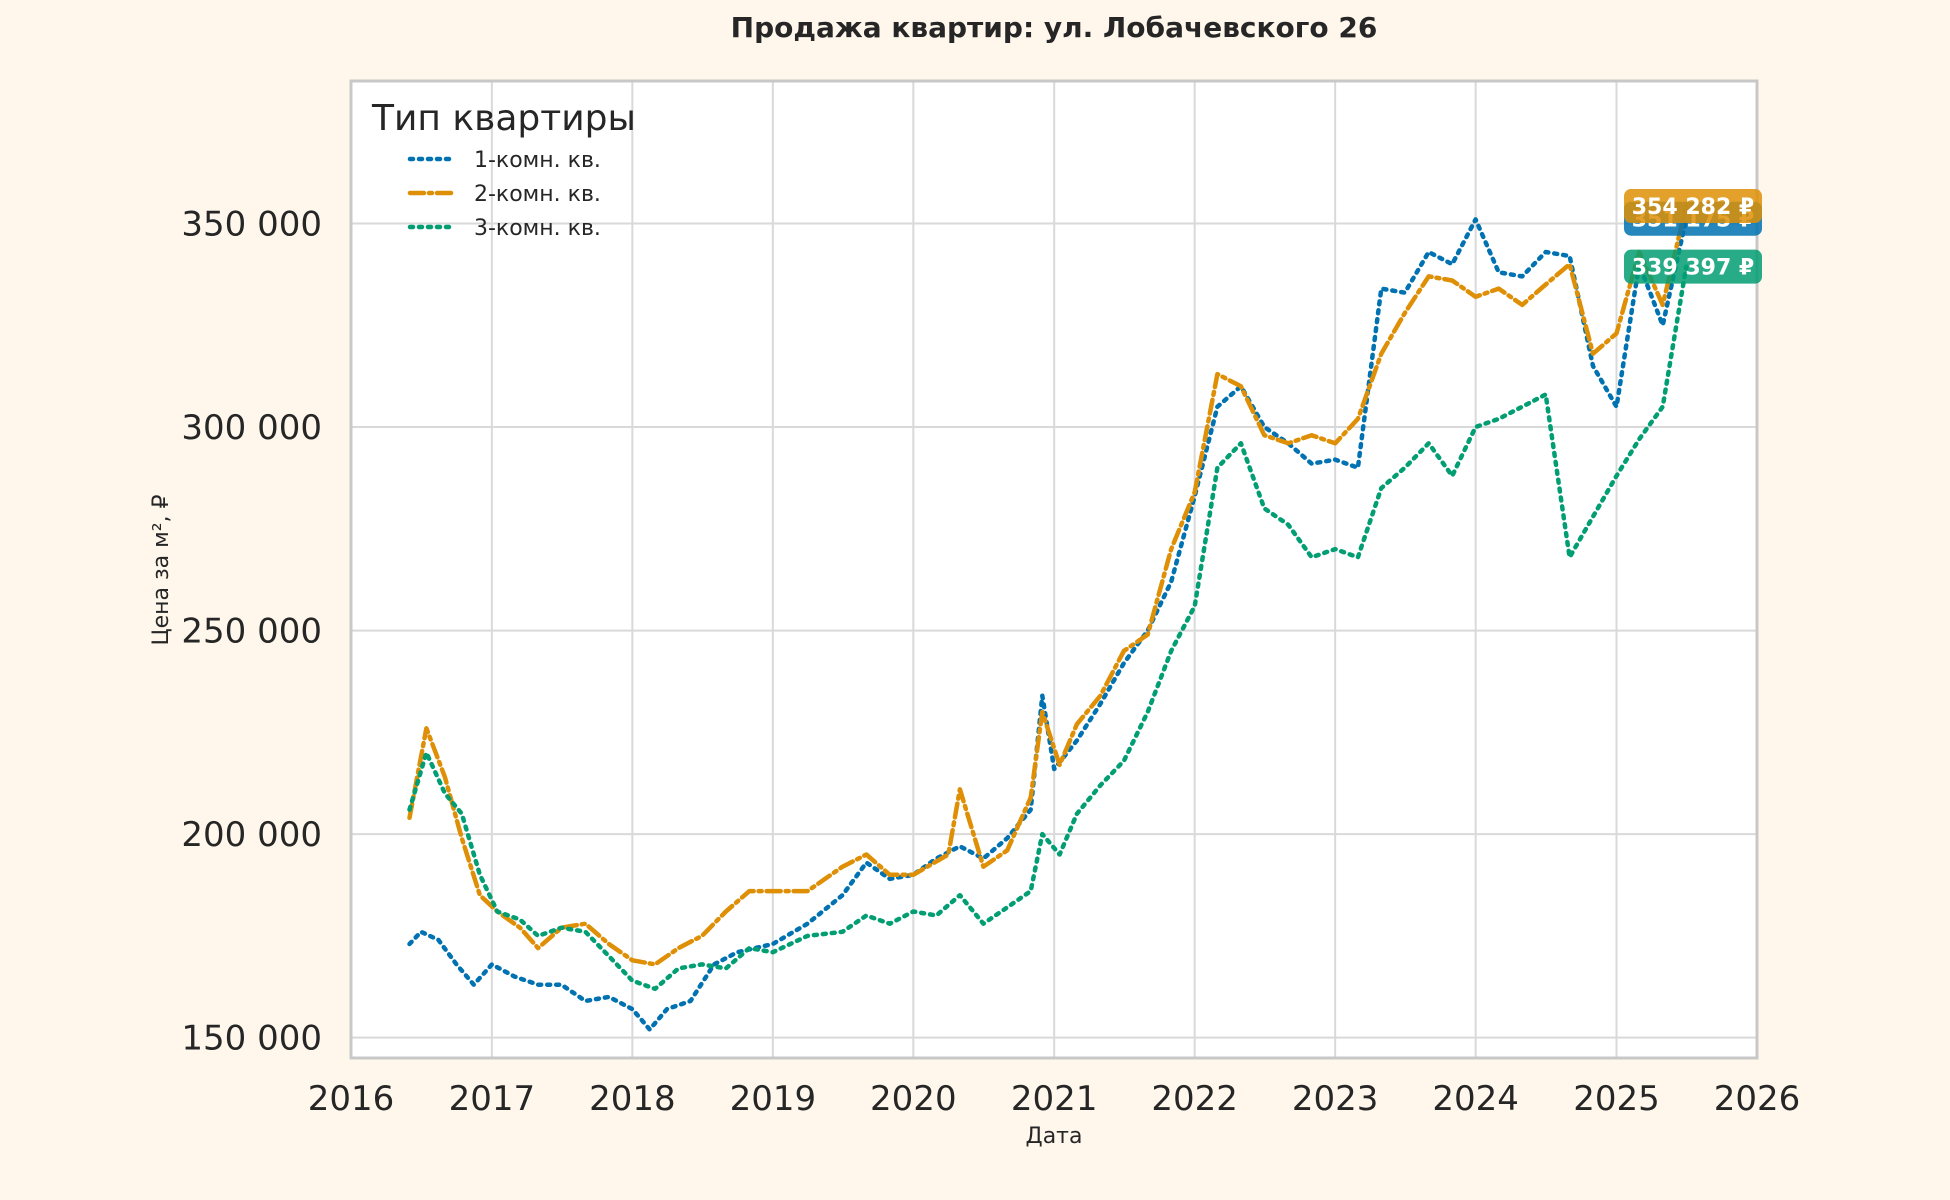 The height and width of the screenshot is (1200, 1950). I want to click on badge-label: 339 397 ₽, so click(1693, 268).